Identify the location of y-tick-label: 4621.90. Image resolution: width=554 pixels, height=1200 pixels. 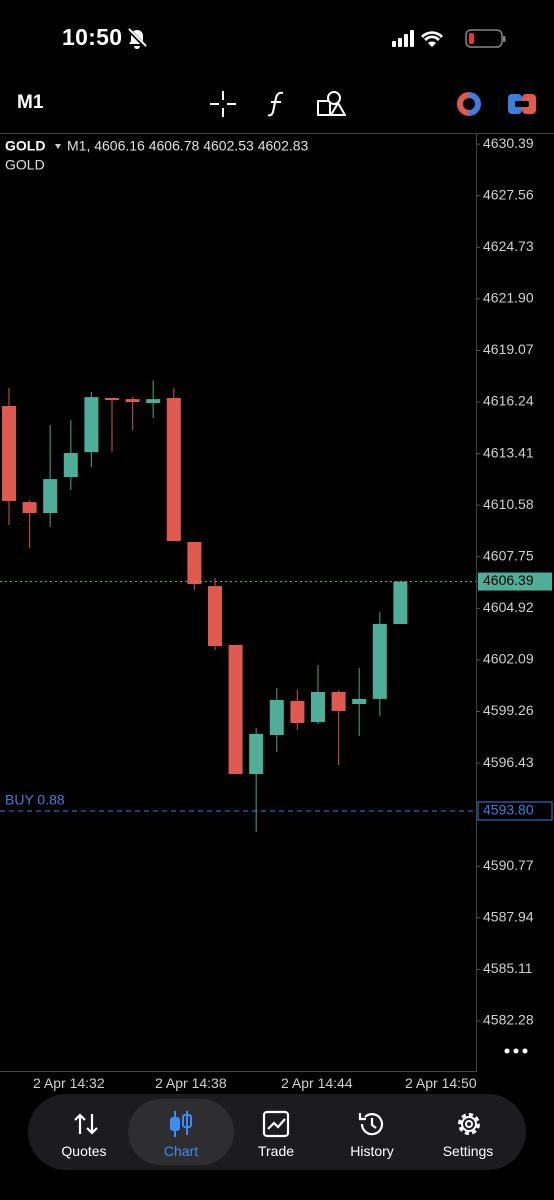
(508, 298).